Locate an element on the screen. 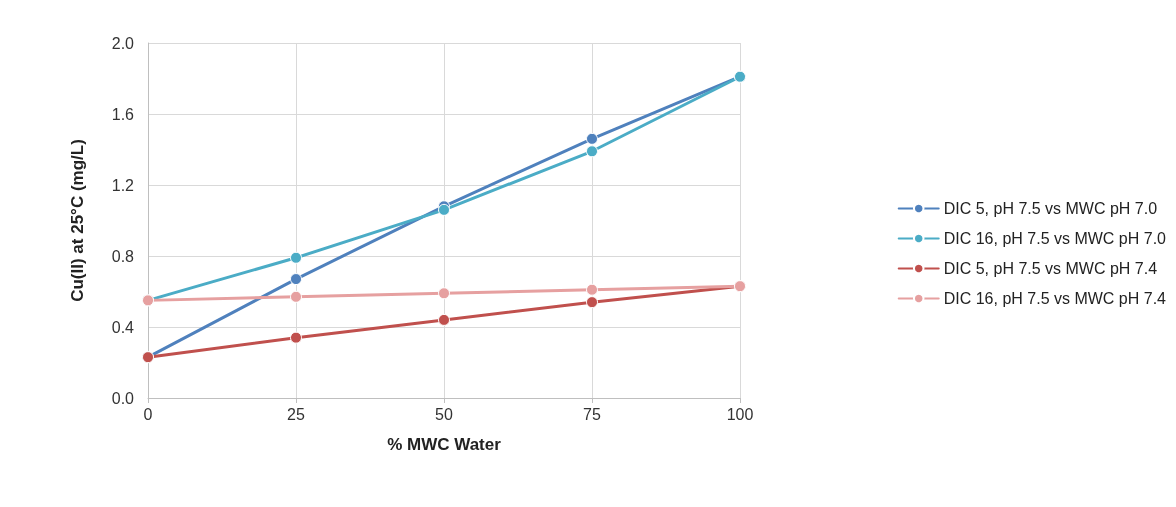 This screenshot has height=507, width=1176. y-tick-label: 2.0 is located at coordinates (123, 43).